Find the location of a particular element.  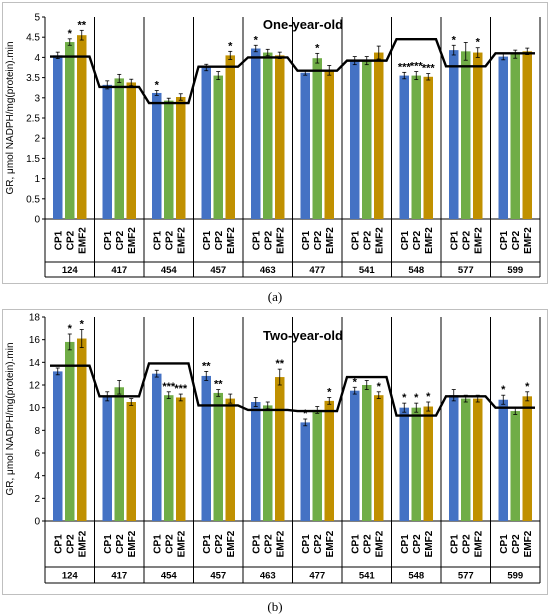

y-tick-label: 2 is located at coordinates (37, 139).